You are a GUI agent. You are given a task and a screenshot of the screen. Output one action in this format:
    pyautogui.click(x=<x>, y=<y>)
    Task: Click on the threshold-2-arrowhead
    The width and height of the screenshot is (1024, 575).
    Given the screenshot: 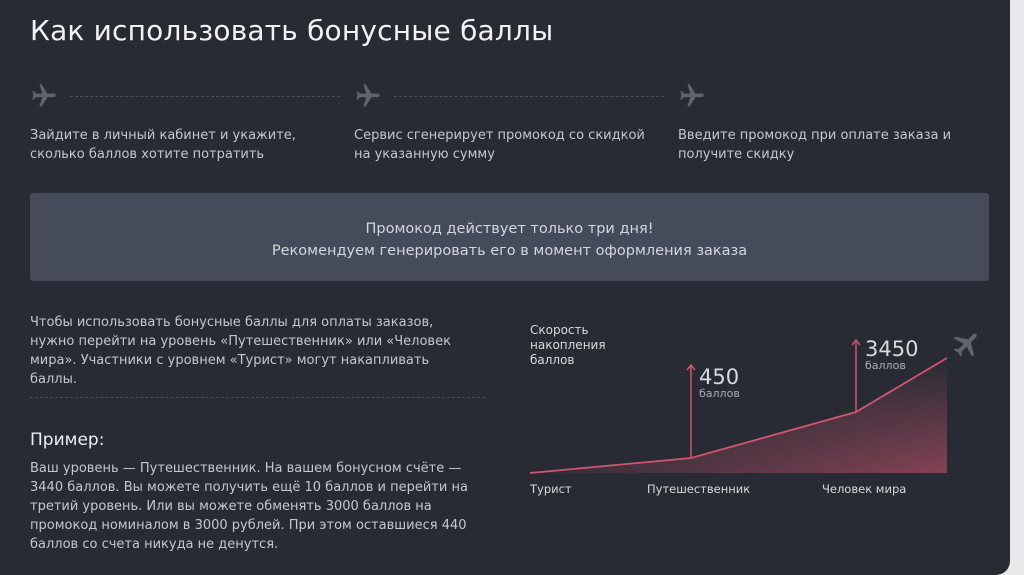 What is the action you would take?
    pyautogui.click(x=856, y=342)
    